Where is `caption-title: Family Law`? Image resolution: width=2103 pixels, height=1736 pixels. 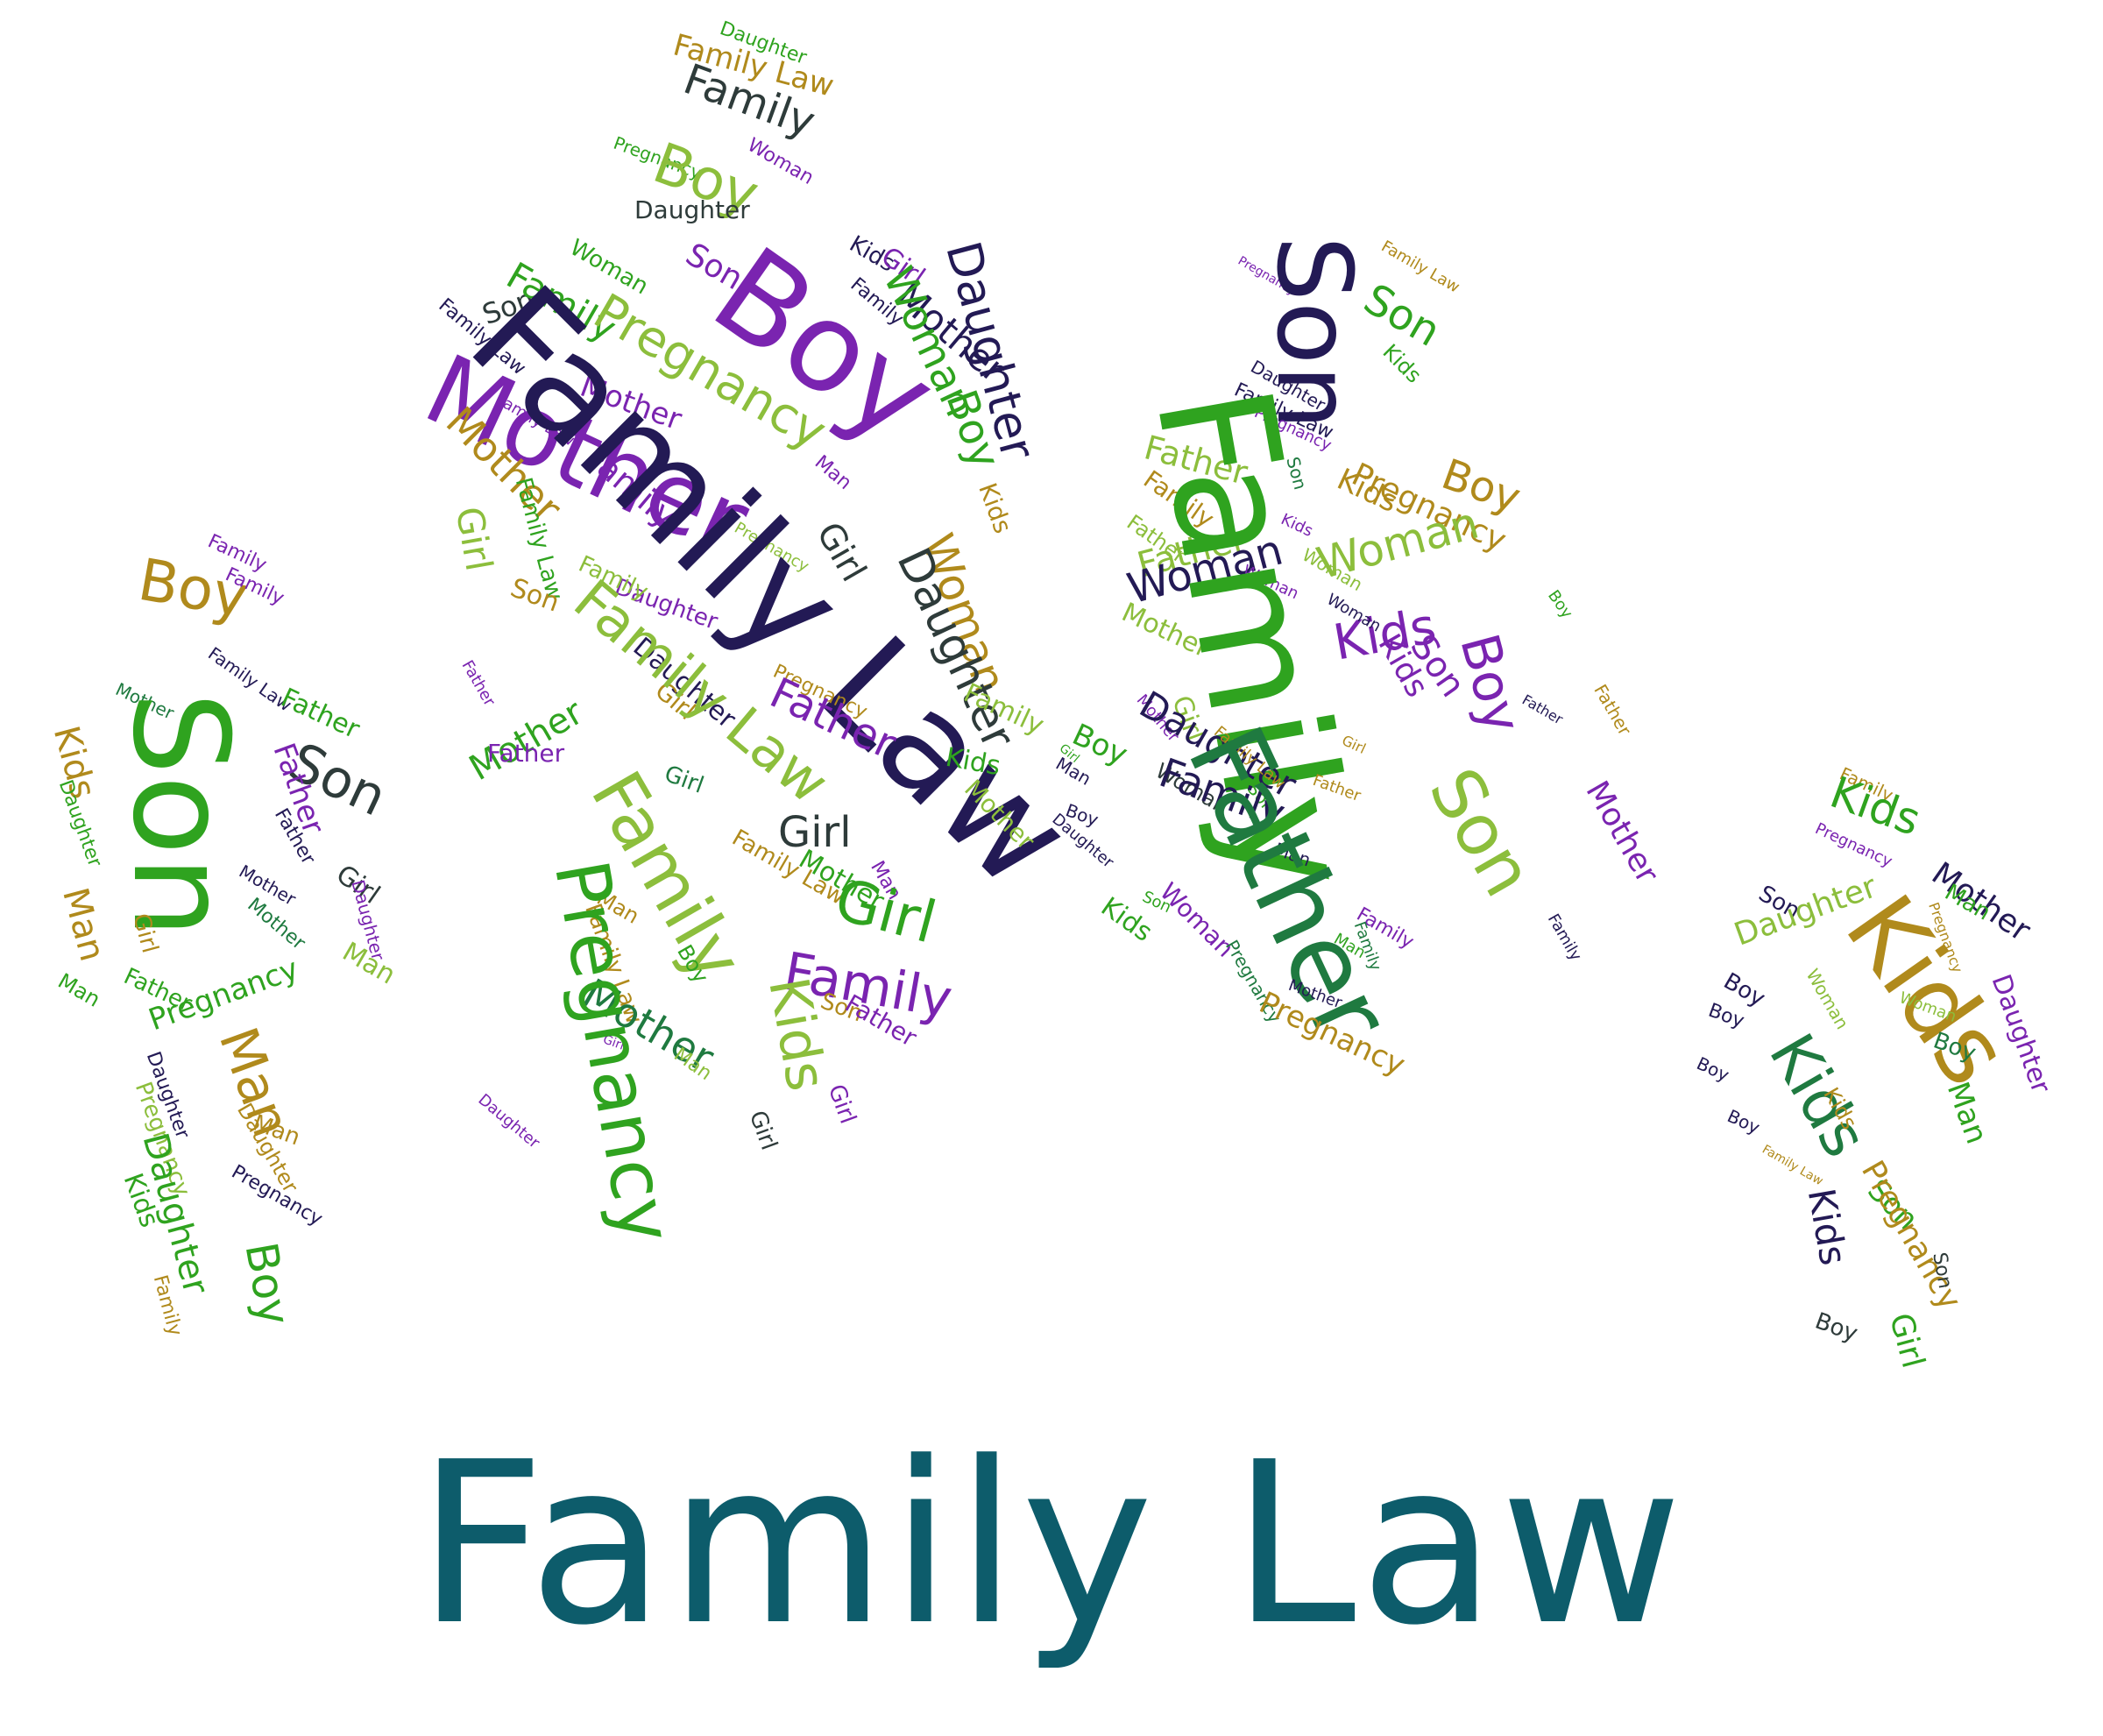
caption-title: Family Law is located at coordinates (1051, 1544).